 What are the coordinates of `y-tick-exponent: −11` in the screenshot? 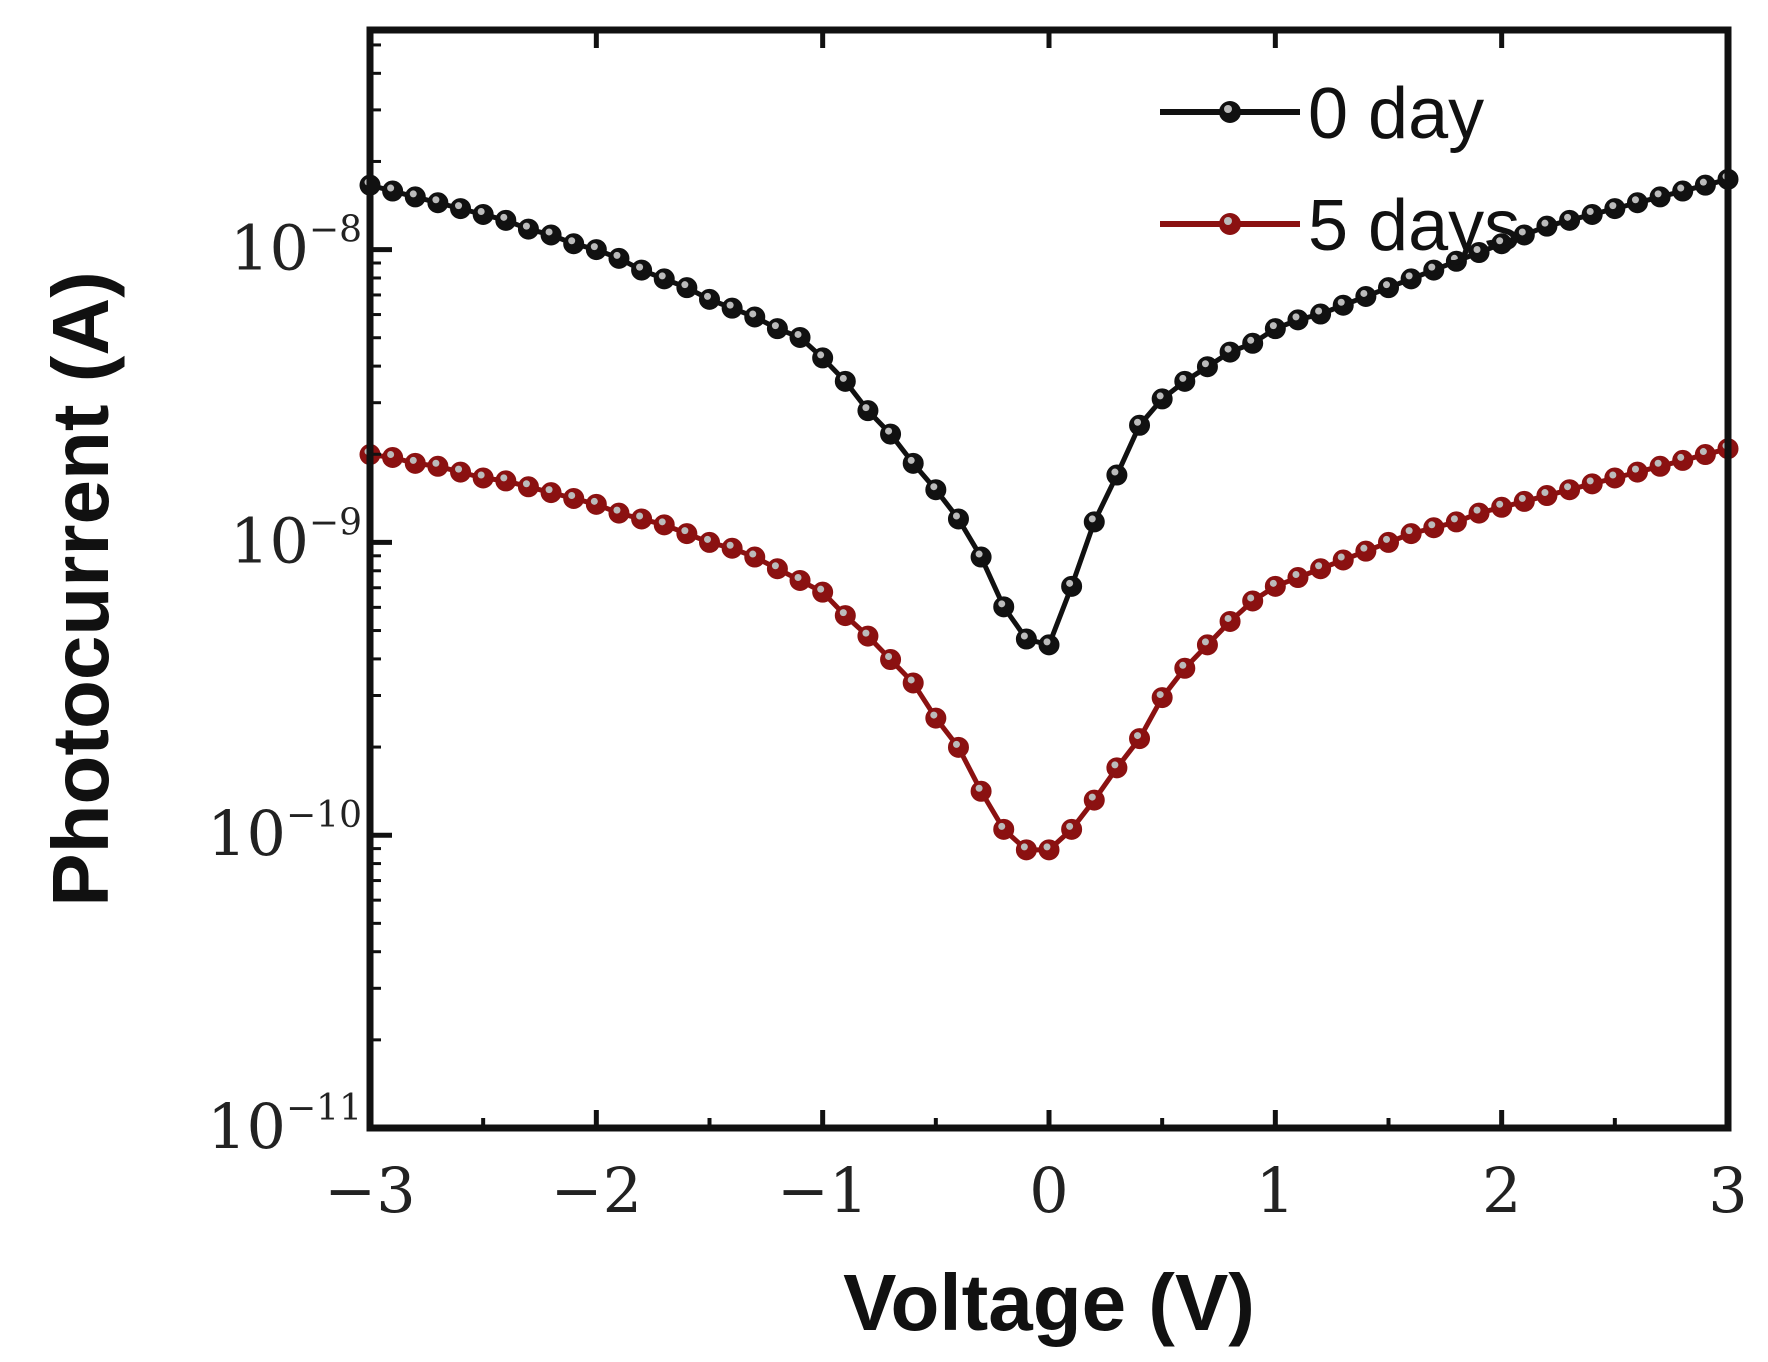 It's located at (324, 1108).